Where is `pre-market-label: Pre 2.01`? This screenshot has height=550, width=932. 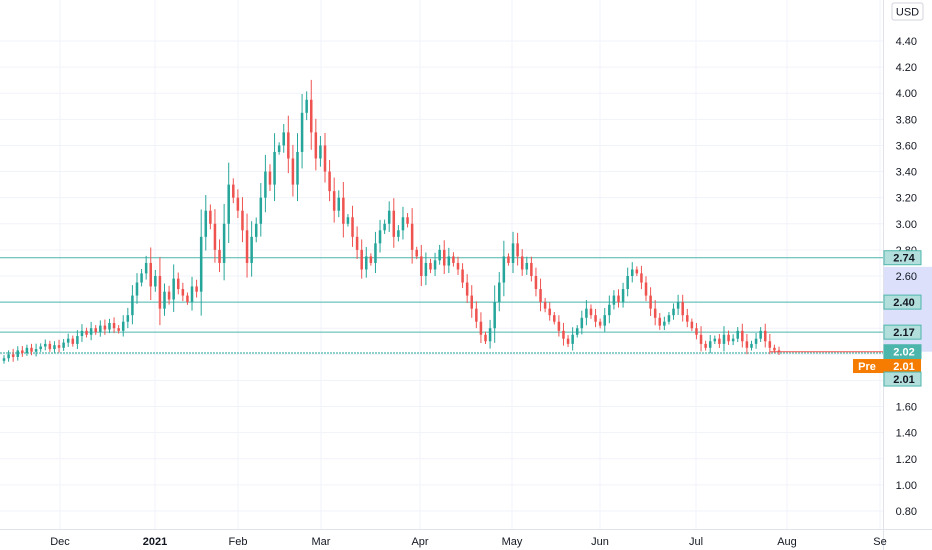 pre-market-label: Pre 2.01 is located at coordinates (887, 366).